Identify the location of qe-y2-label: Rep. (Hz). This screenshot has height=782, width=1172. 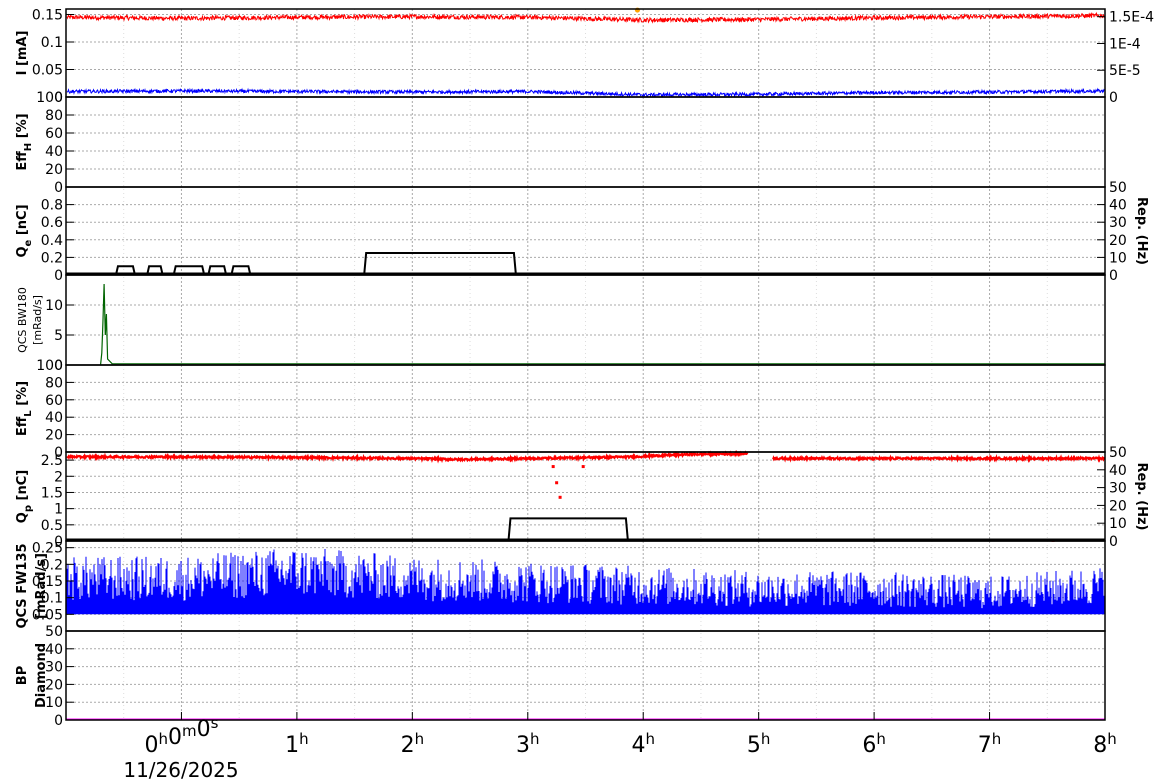
(1141, 231).